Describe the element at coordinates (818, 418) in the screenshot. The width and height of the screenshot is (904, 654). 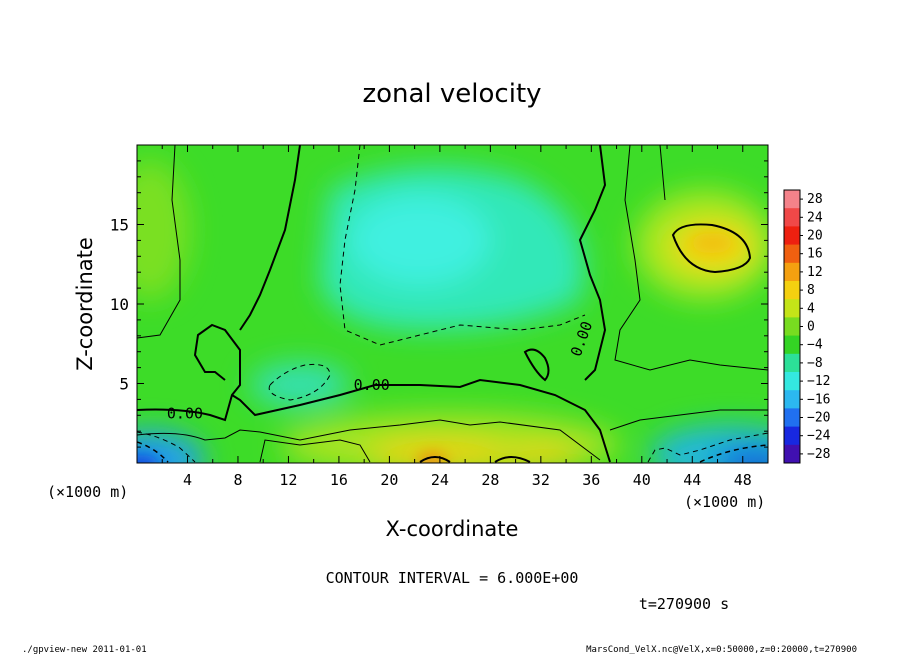
I see `colorbar-label: −20` at that location.